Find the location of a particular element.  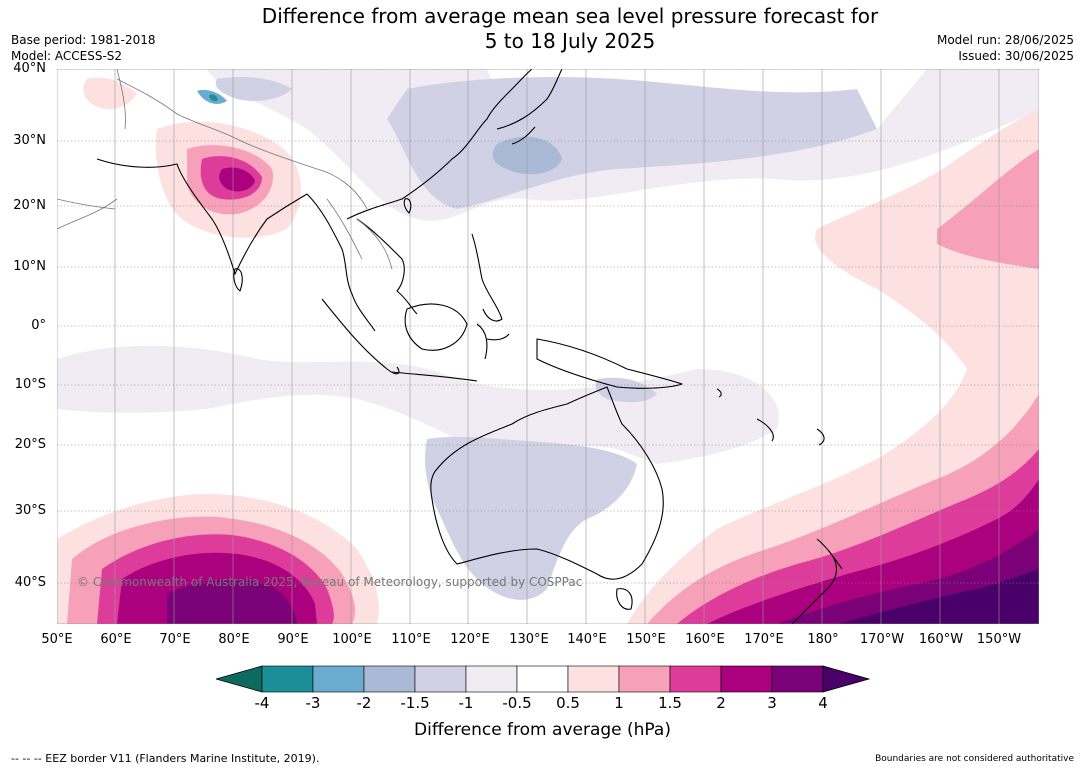

lon-label-50e: 50°E is located at coordinates (57, 639).